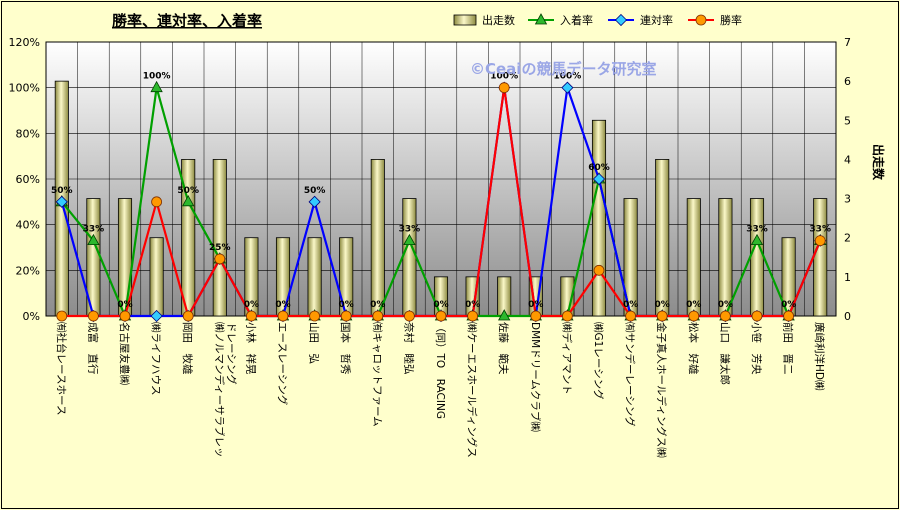 Image resolution: width=900 pixels, height=510 pixels. Describe the element at coordinates (28, 179) in the screenshot. I see `y-tick-label: 60%` at that location.